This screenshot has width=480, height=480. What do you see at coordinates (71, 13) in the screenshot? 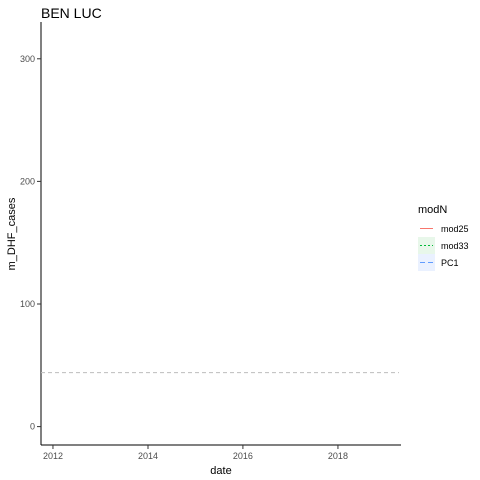
I see `chart-title: BEN LUC` at bounding box center [71, 13].